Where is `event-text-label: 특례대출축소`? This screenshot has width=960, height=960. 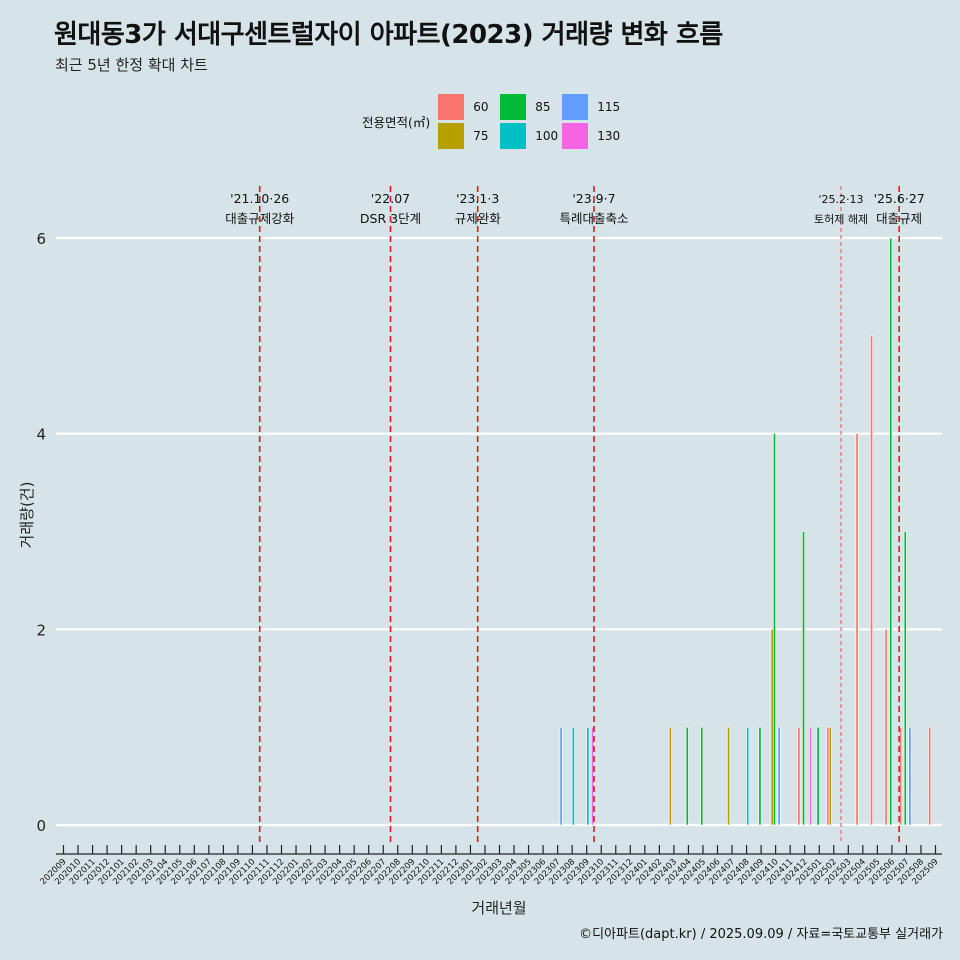
event-text-label: 특례대출축소 is located at coordinates (593, 218).